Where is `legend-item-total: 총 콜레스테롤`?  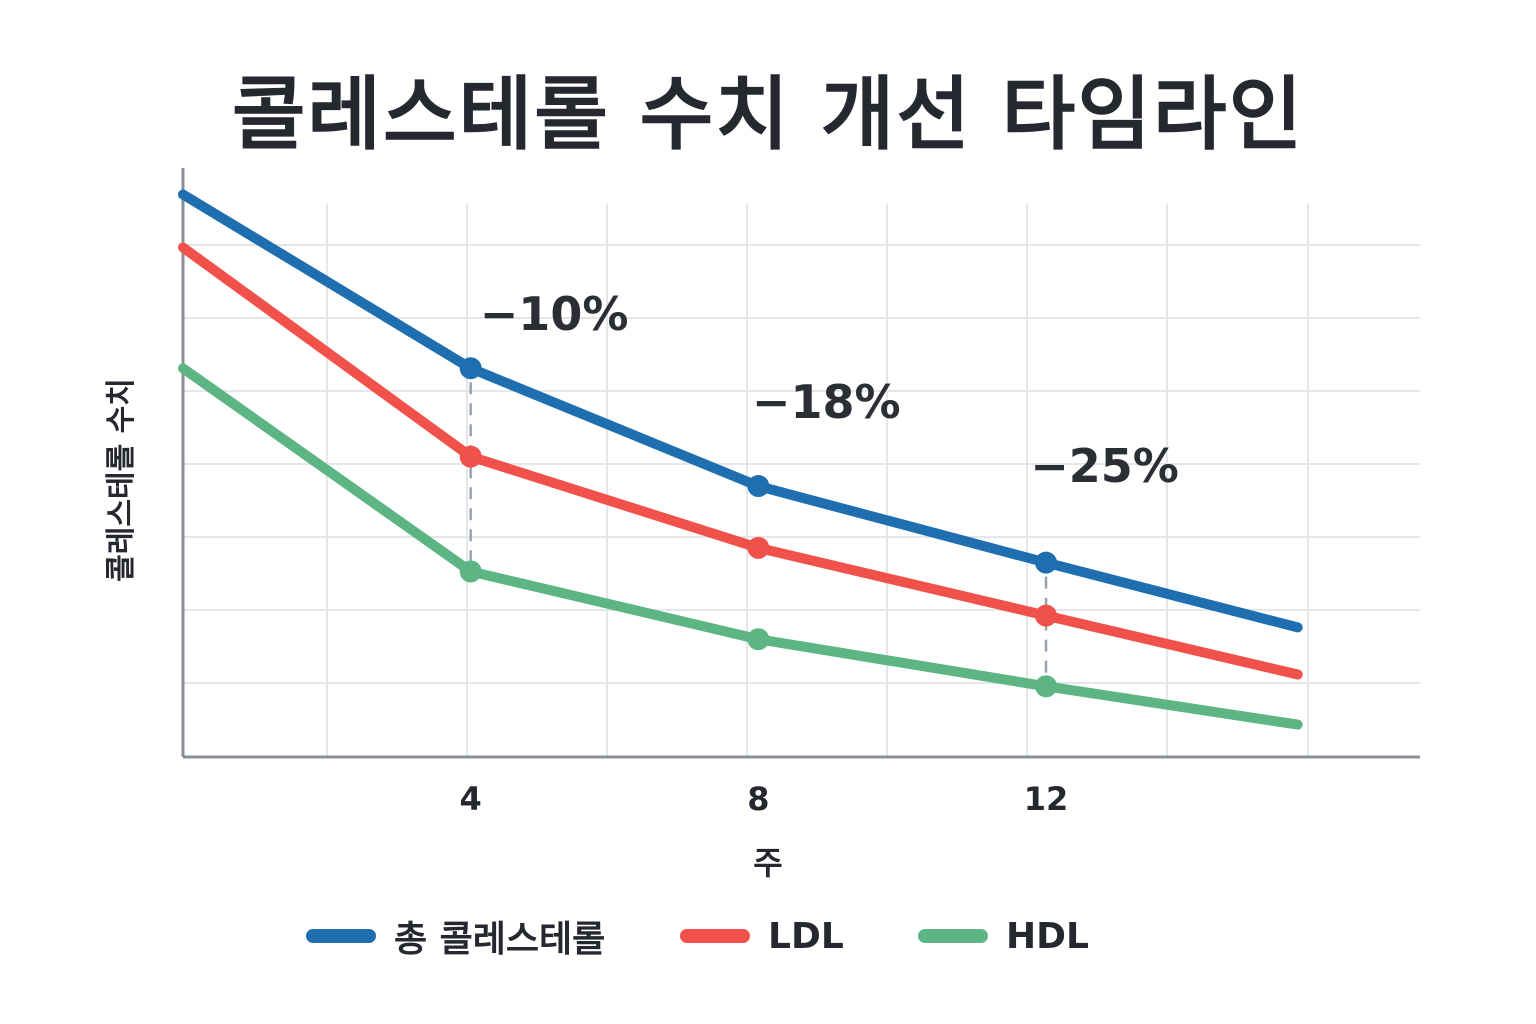 legend-item-total: 총 콜레스테롤 is located at coordinates (455, 936).